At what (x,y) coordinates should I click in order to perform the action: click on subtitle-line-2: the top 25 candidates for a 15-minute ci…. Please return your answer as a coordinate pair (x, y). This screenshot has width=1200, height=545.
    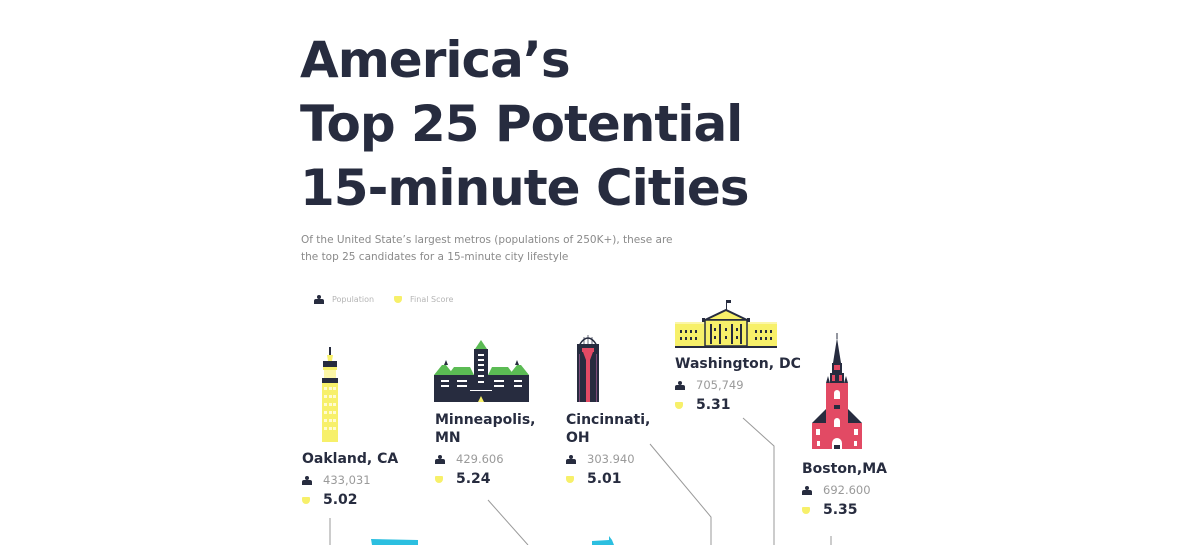
    Looking at the image, I should click on (435, 257).